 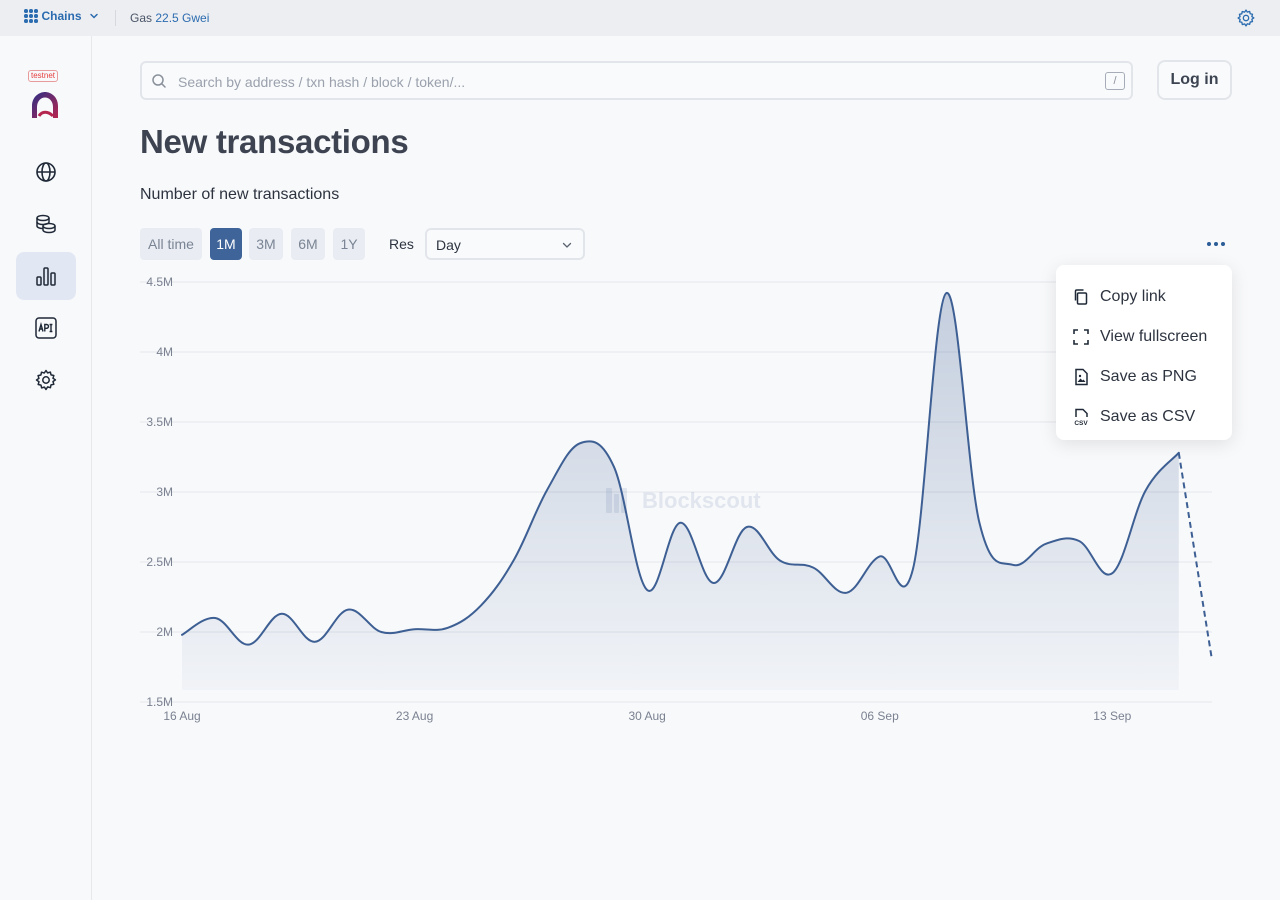 What do you see at coordinates (226, 244) in the screenshot?
I see `interval-1m: 1M` at bounding box center [226, 244].